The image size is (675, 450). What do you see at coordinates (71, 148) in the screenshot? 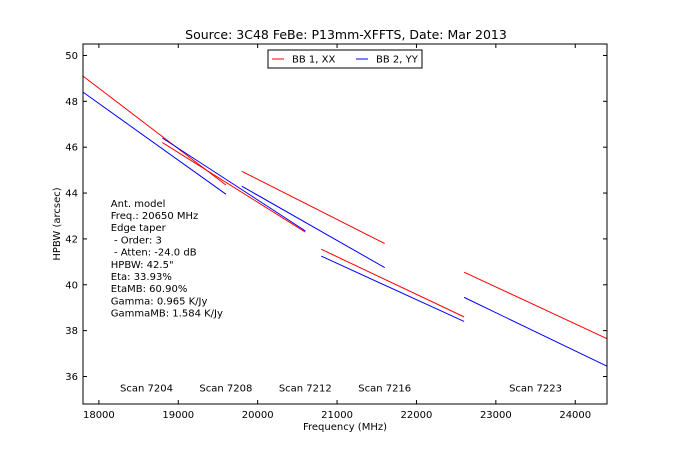
I see `y-tick-label: 46` at bounding box center [71, 148].